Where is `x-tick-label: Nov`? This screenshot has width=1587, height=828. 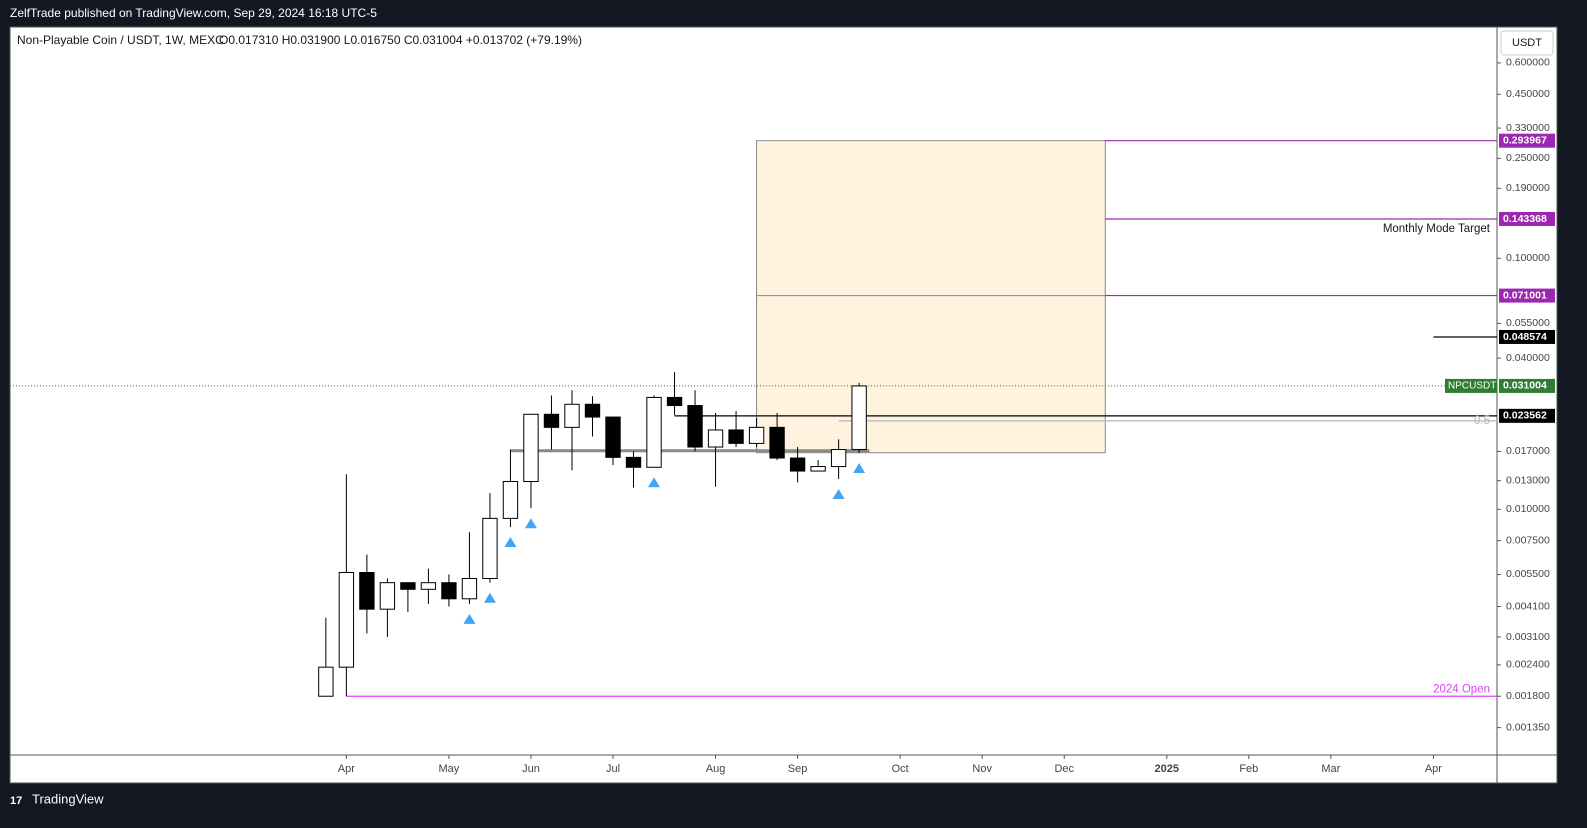 x-tick-label: Nov is located at coordinates (982, 769).